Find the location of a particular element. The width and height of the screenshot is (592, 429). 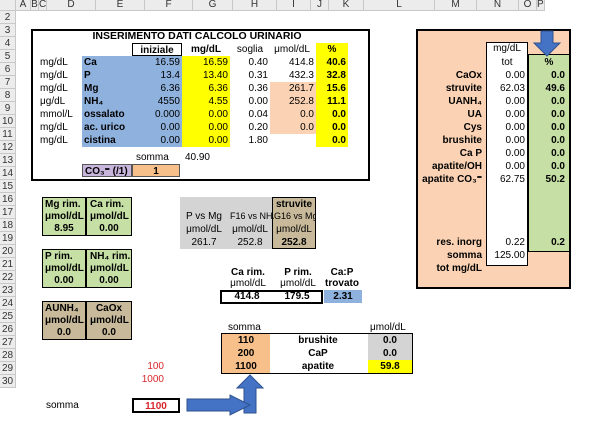

pct-value: 32.8 is located at coordinates (332, 75).